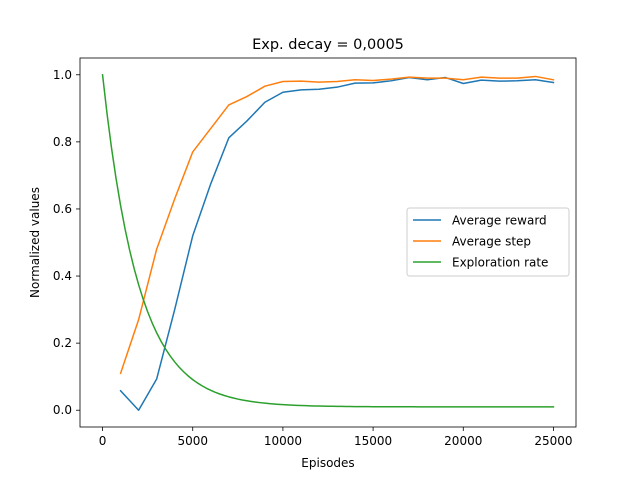  What do you see at coordinates (373, 441) in the screenshot?
I see `x-tick-label: 15000` at bounding box center [373, 441].